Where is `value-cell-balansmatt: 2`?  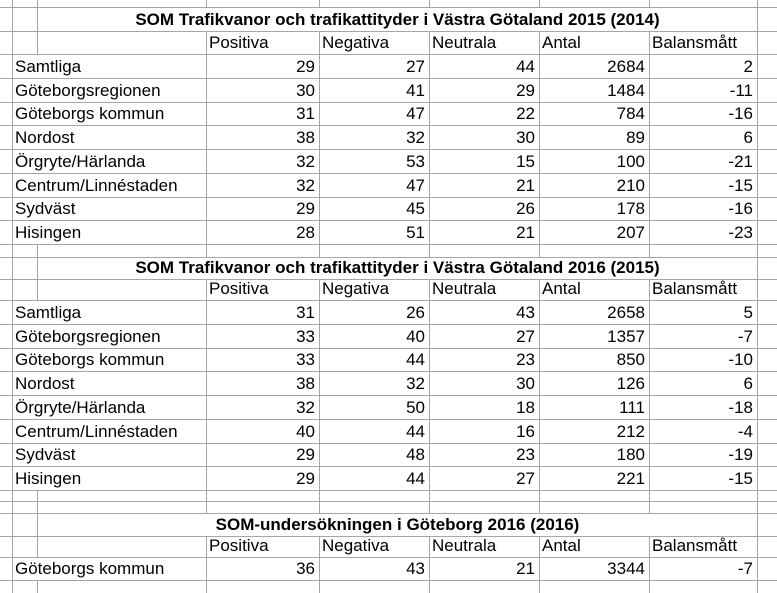
value-cell-balansmatt: 2 is located at coordinates (704, 66).